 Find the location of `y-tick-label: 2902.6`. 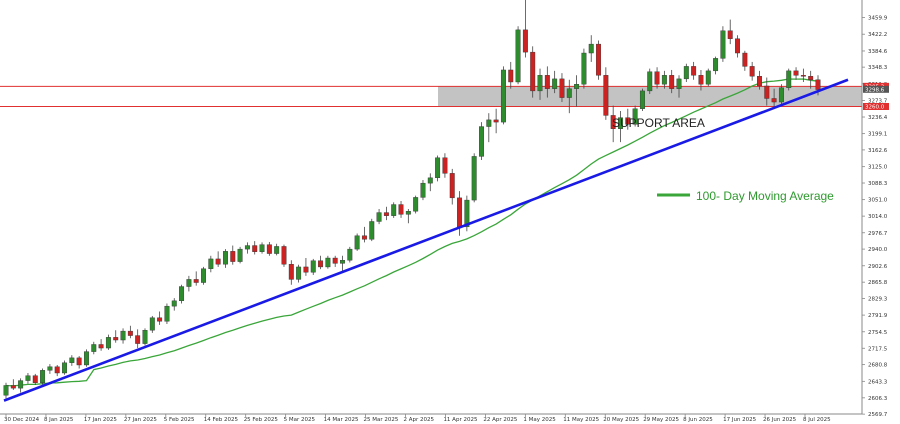

y-tick-label: 2902.6 is located at coordinates (878, 267).